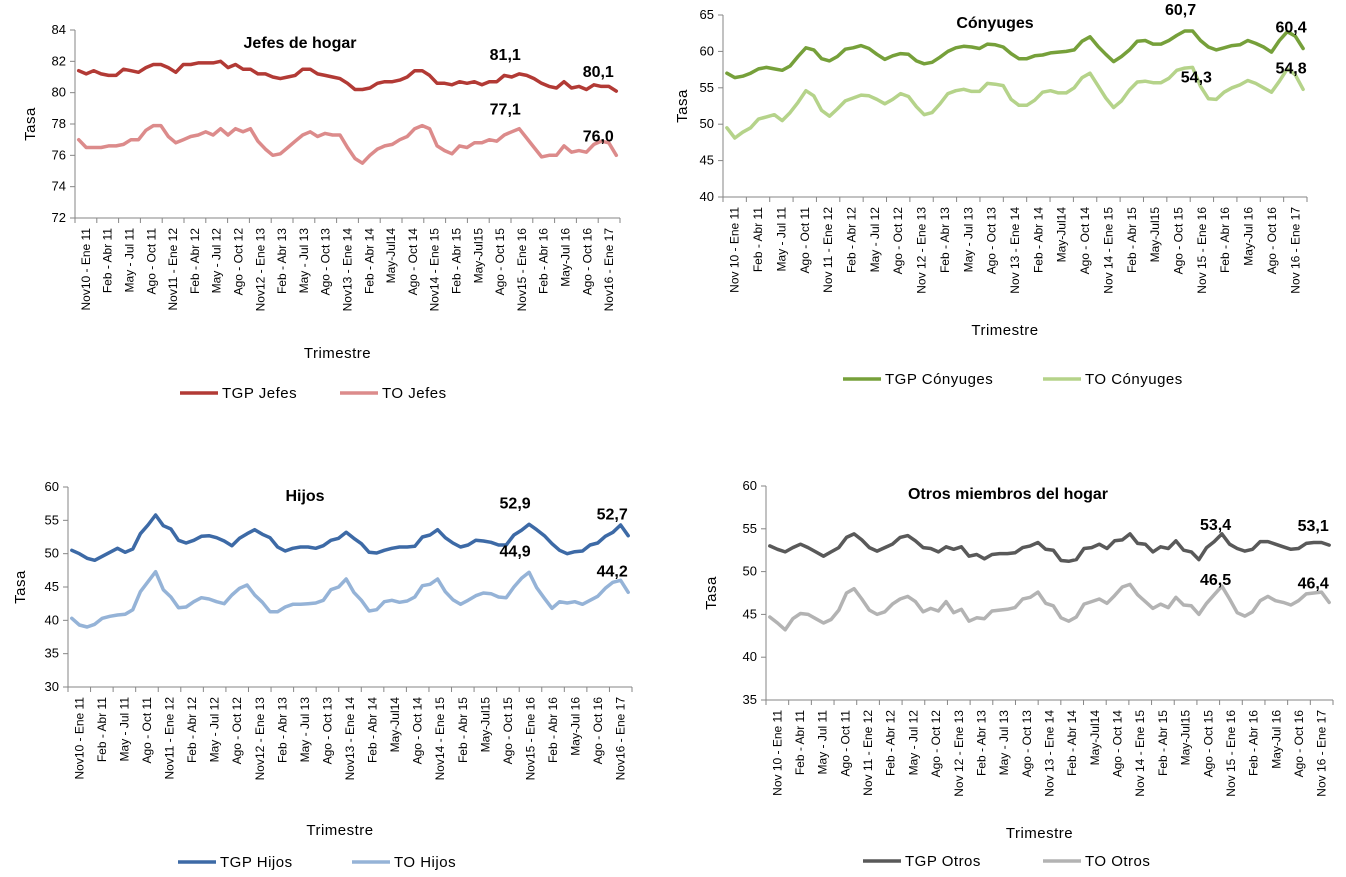 This screenshot has height=877, width=1346. What do you see at coordinates (170, 738) in the screenshot?
I see `x-tick-label: Nov11 - Ene 12` at bounding box center [170, 738].